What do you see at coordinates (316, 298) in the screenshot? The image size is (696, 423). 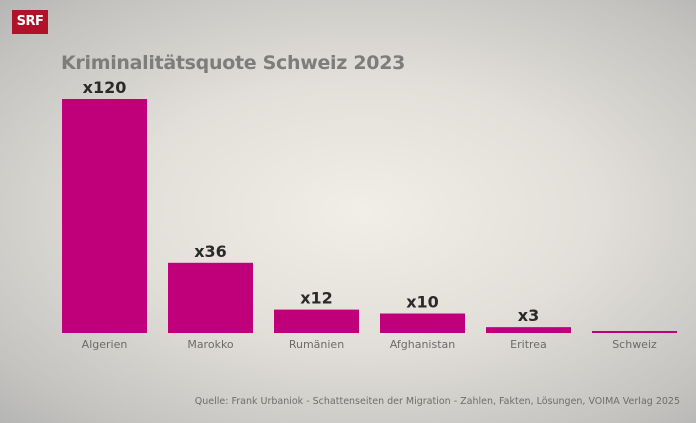 I see `data-label: x12` at bounding box center [316, 298].